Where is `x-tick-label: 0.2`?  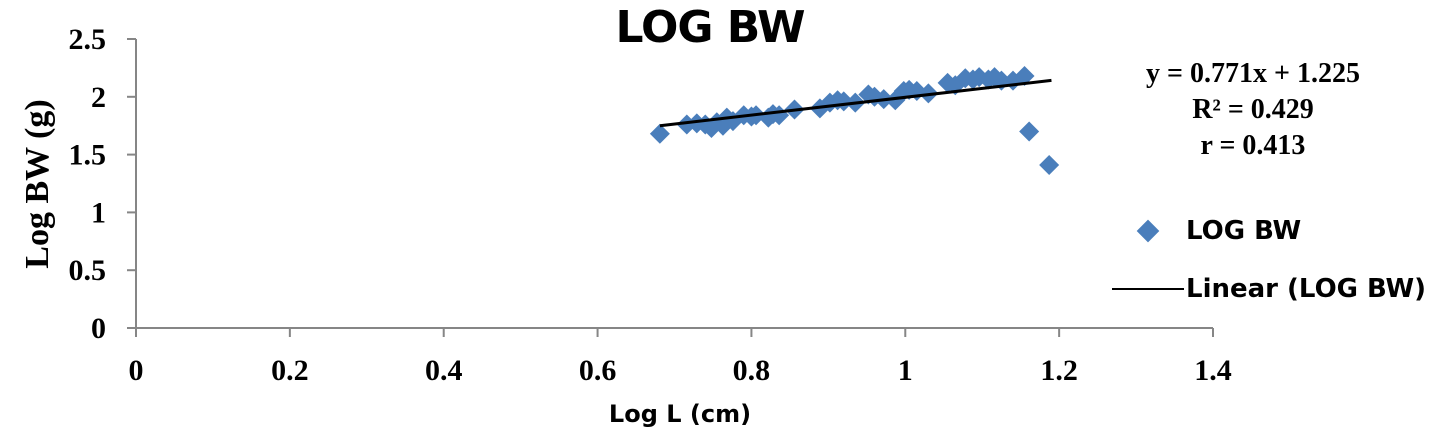
x-tick-label: 0.2 is located at coordinates (290, 370).